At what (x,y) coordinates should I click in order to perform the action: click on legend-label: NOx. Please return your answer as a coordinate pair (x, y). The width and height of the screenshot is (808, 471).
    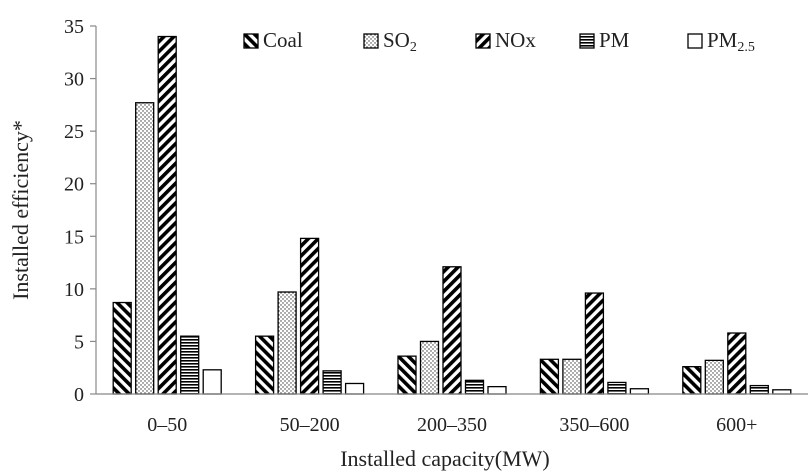
    Looking at the image, I should click on (515, 40).